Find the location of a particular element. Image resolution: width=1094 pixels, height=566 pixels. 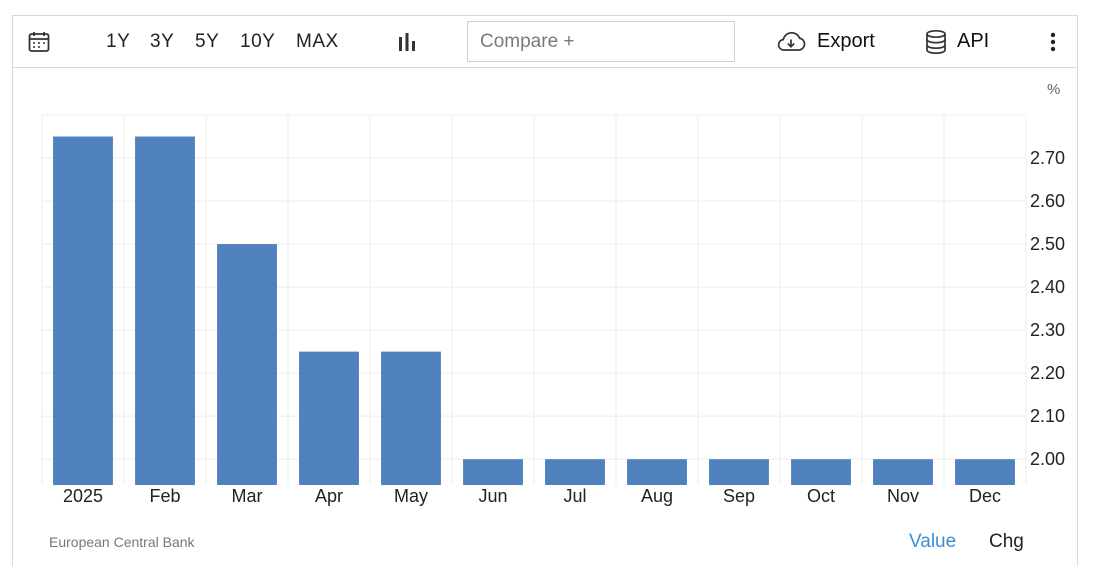

bar-sep is located at coordinates (739, 472).